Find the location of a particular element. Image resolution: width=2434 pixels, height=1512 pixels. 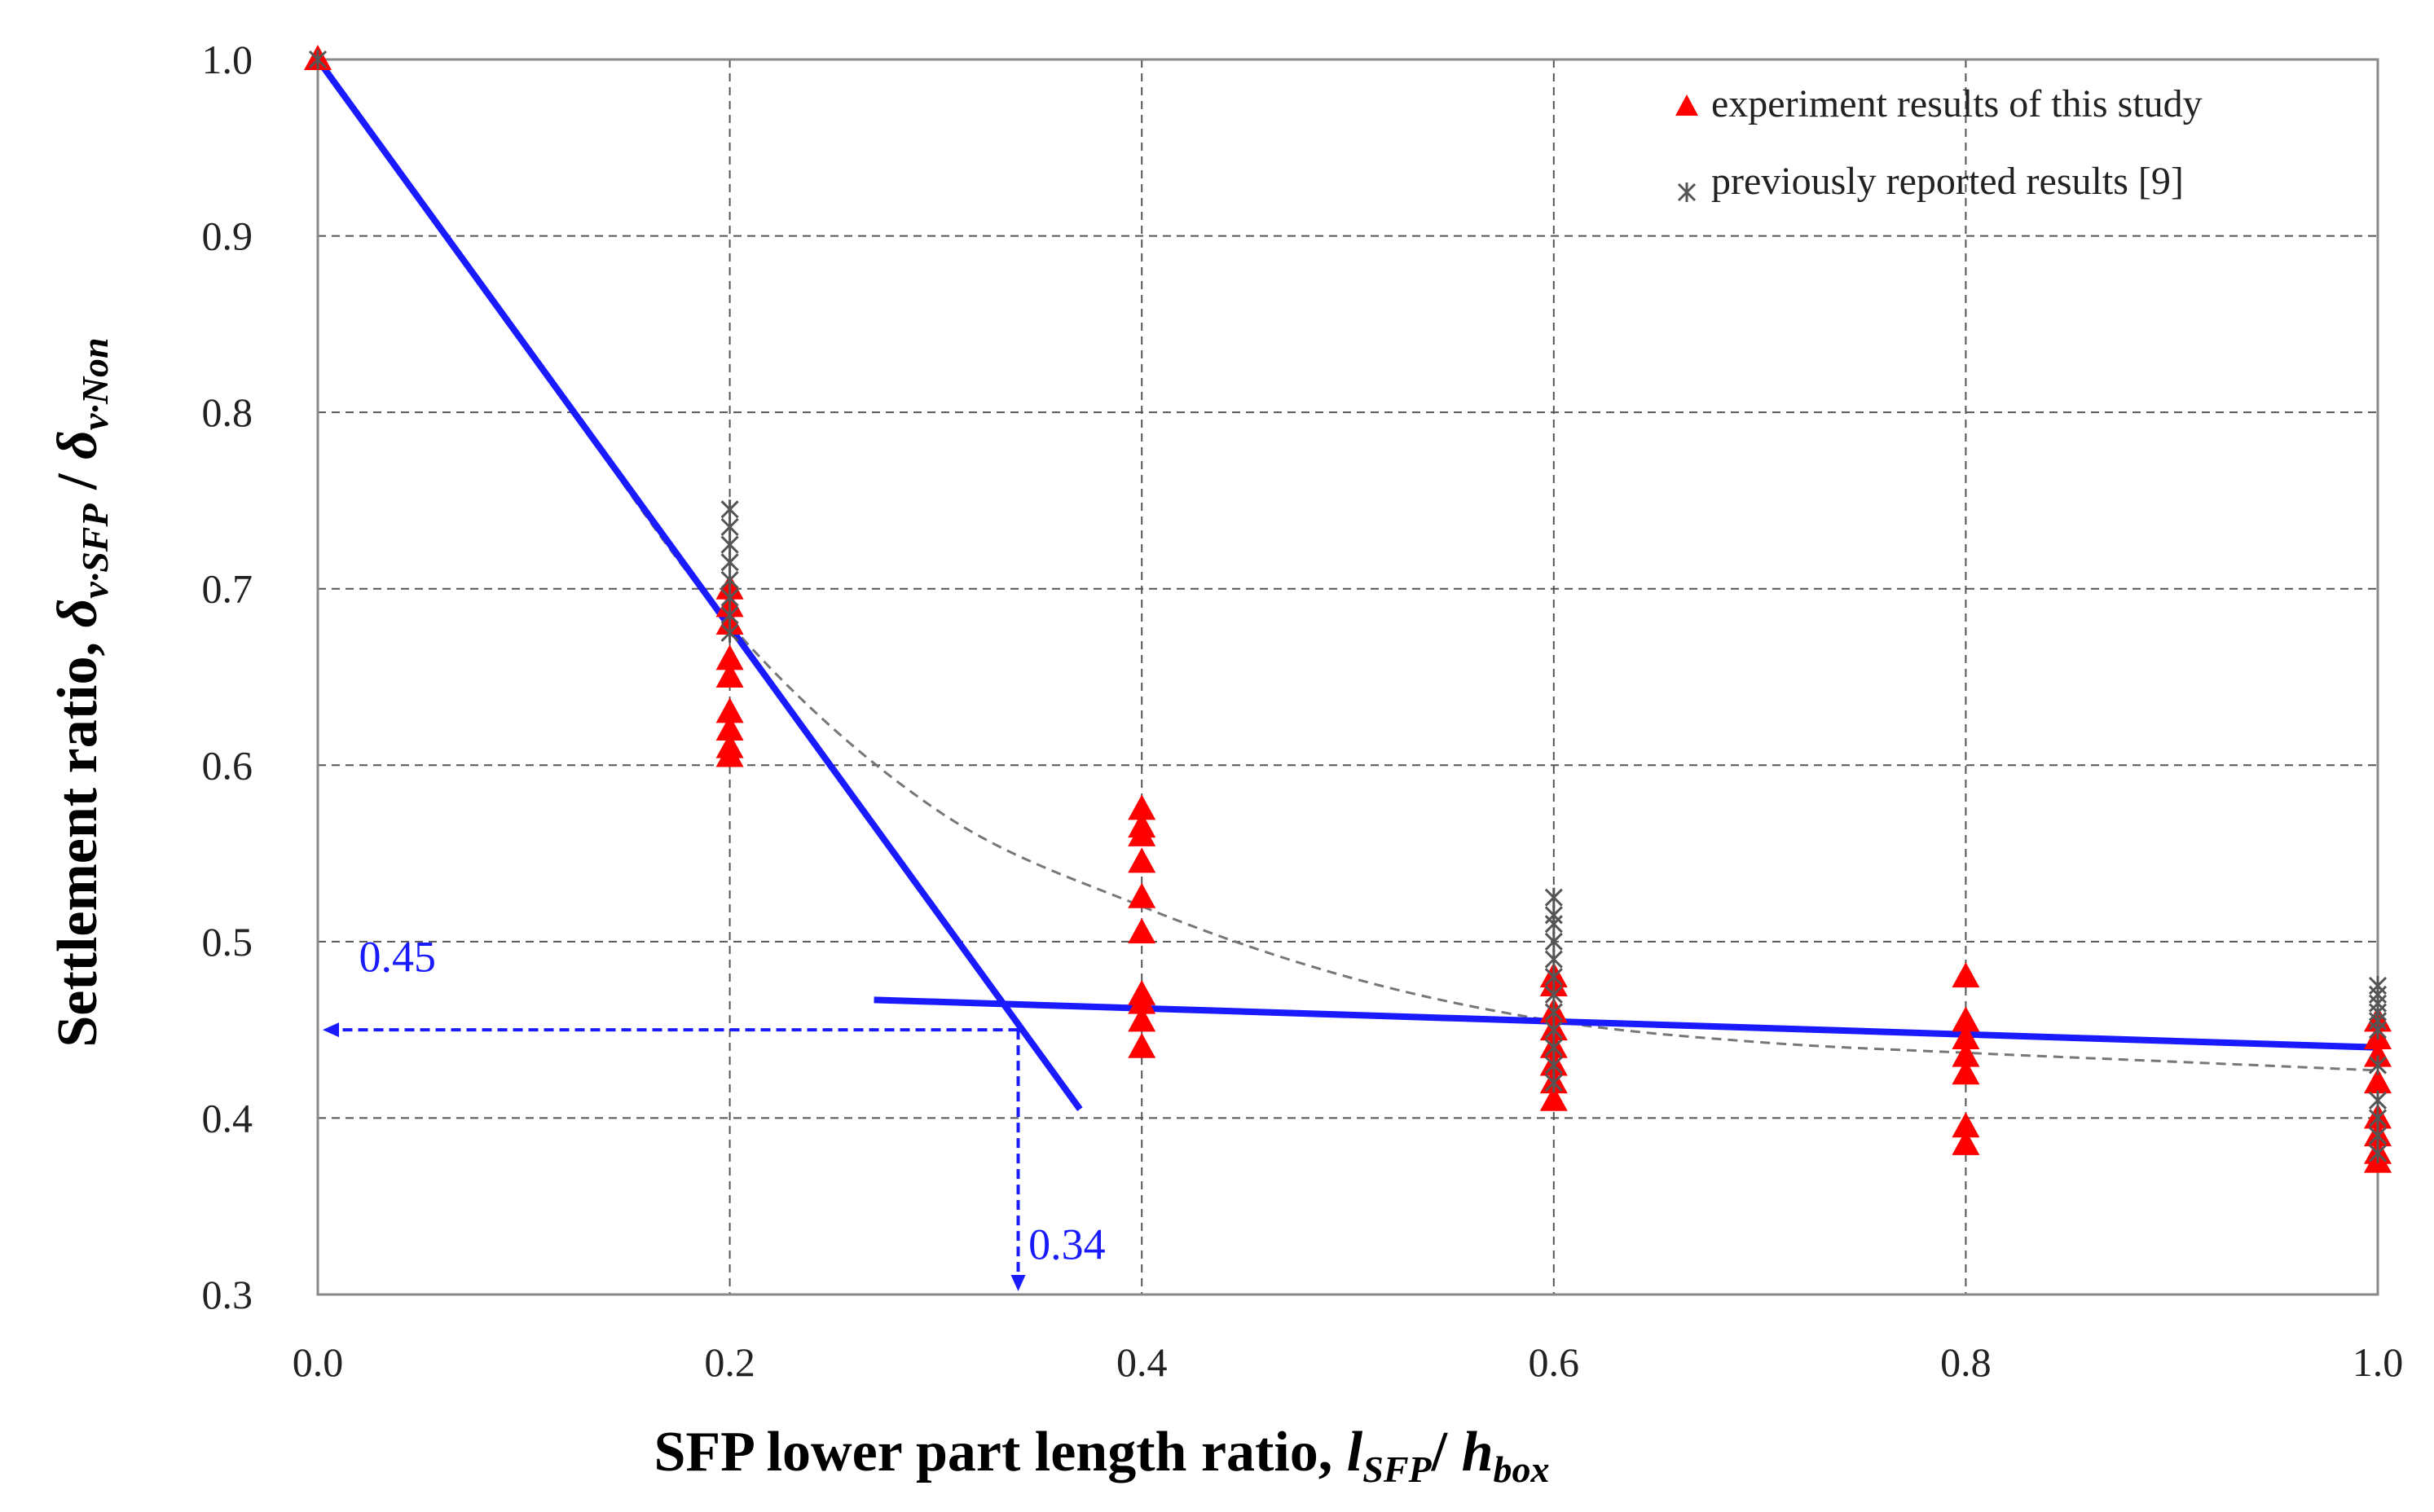

x-axis-title: SFP lower part length ratio, lSFP/ hbox is located at coordinates (1101, 1455).